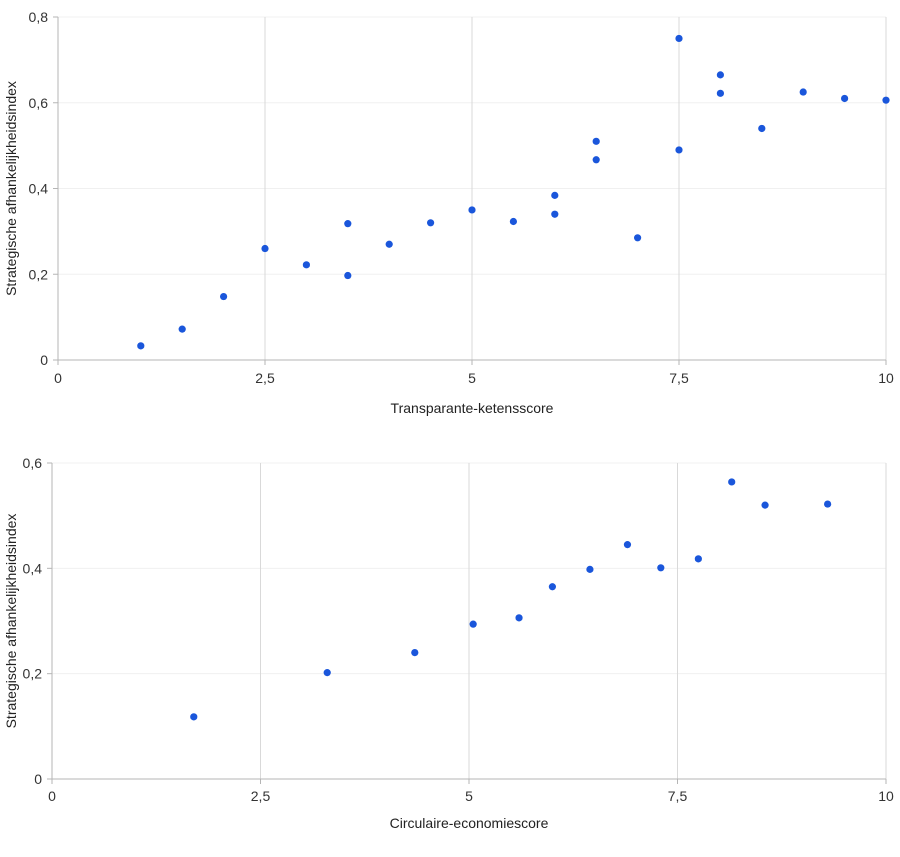 The image size is (900, 857). I want to click on x-axis-title: Circulaire-economiescore, so click(469, 823).